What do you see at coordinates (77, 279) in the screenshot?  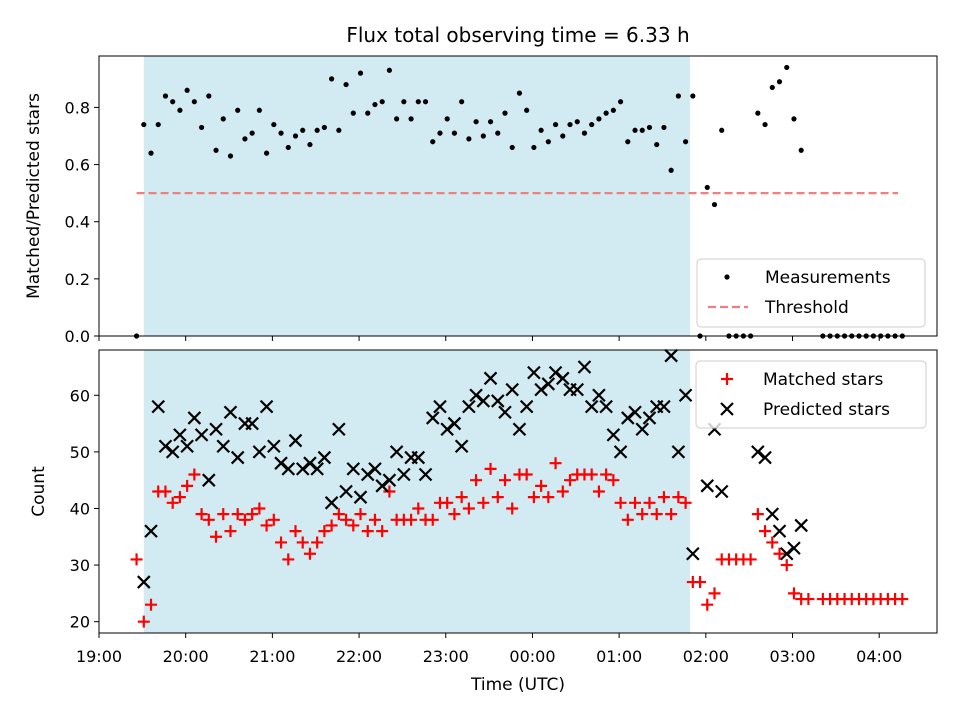 I see `ratio-y-tick-label: 0.2` at bounding box center [77, 279].